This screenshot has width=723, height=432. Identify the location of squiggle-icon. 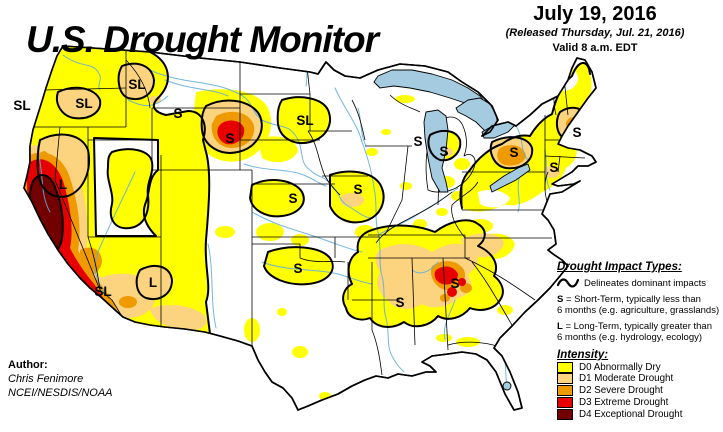
(568, 283).